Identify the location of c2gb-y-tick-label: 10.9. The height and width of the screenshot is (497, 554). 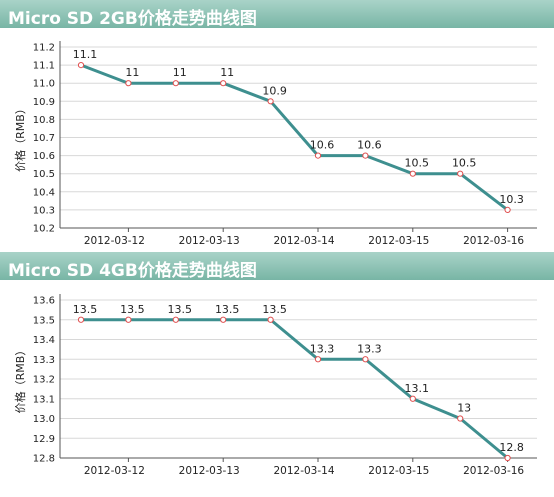
(44, 102).